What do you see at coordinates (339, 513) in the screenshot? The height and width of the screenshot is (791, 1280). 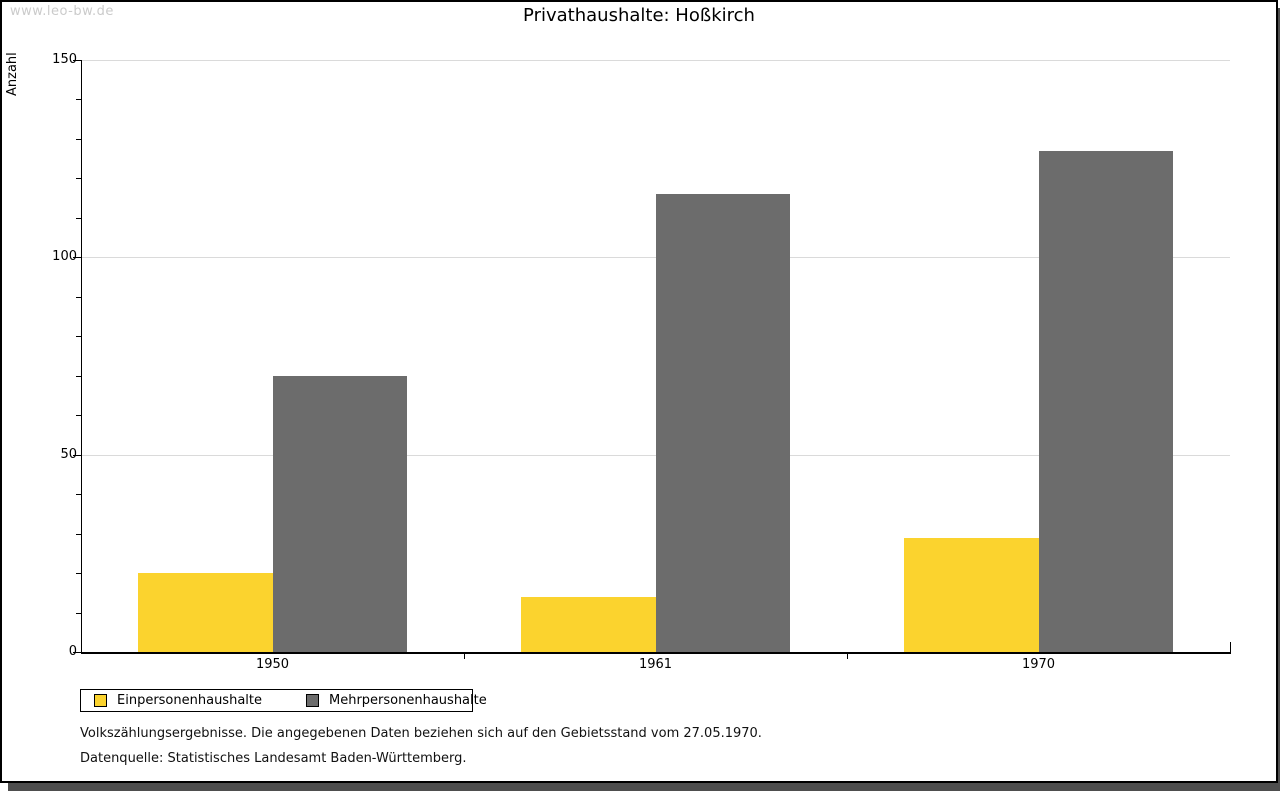 I see `bar-mehrpersonenhaushalte-1950` at bounding box center [339, 513].